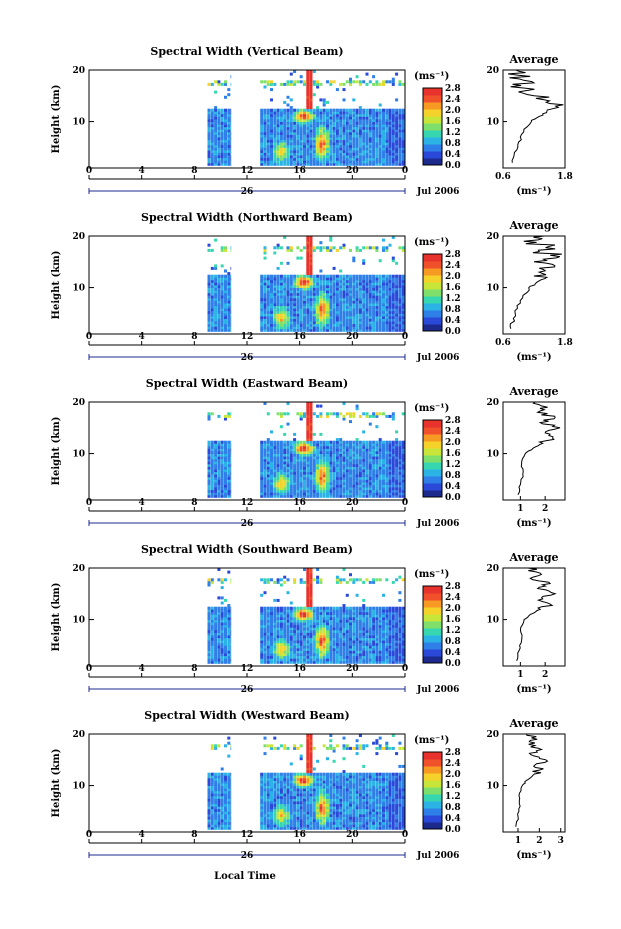 The image size is (621, 929). What do you see at coordinates (247, 119) in the screenshot?
I see `plot-frame` at bounding box center [247, 119].